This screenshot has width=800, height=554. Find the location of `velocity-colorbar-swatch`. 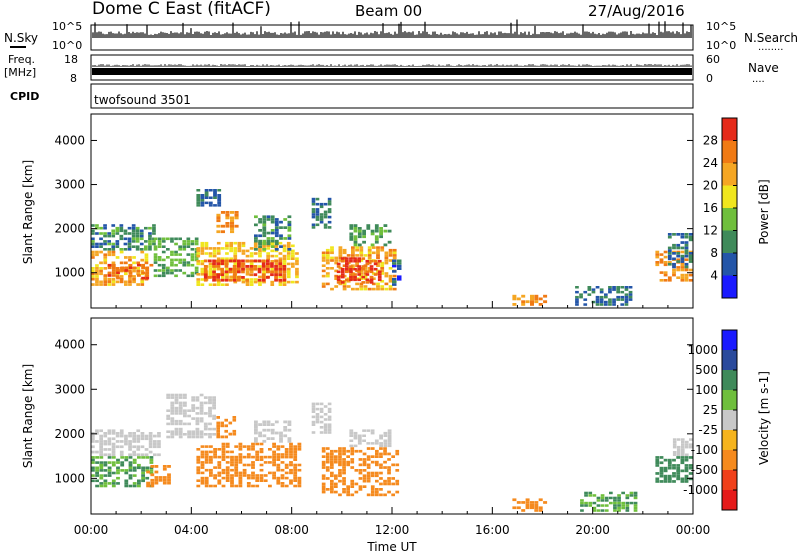

velocity-colorbar-swatch is located at coordinates (729, 340).